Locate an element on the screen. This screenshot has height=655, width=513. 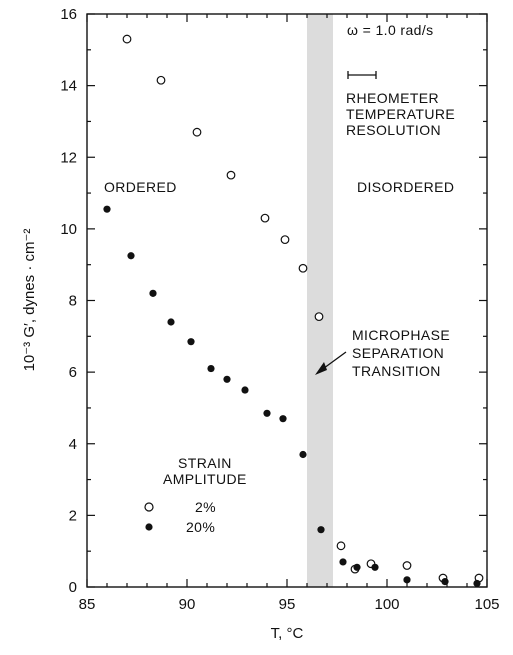
x-axis-label: T, °C is located at coordinates (287, 633).